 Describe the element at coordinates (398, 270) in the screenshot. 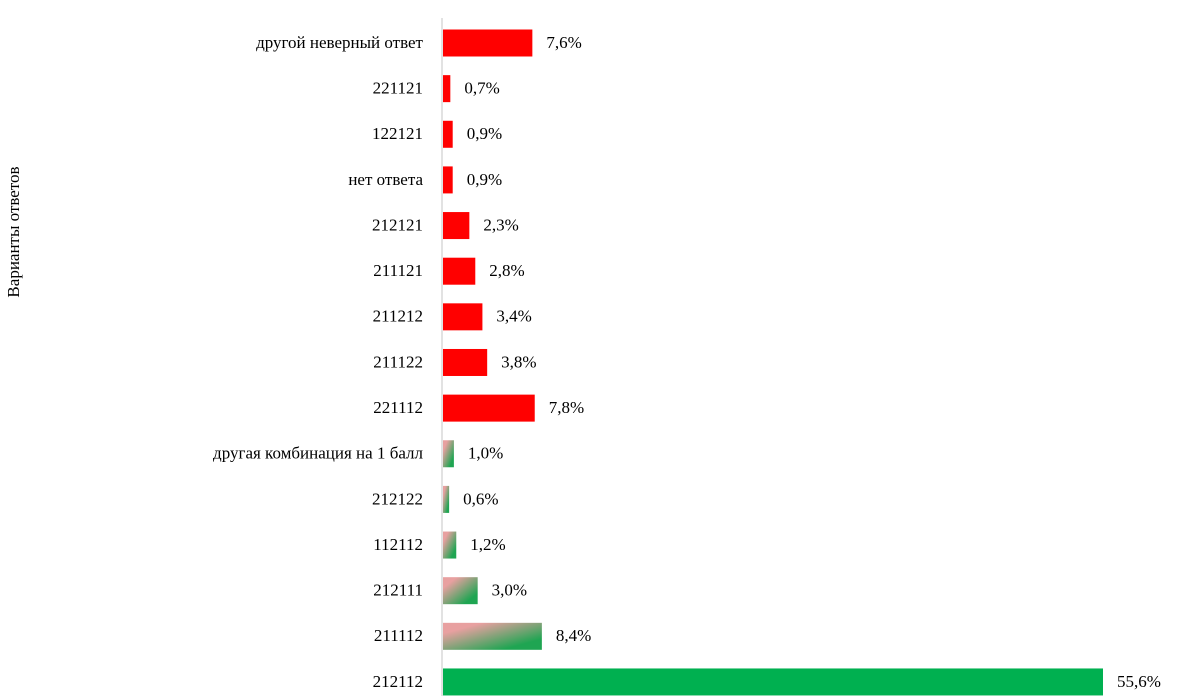

I see `y-tick-label: 211121` at that location.